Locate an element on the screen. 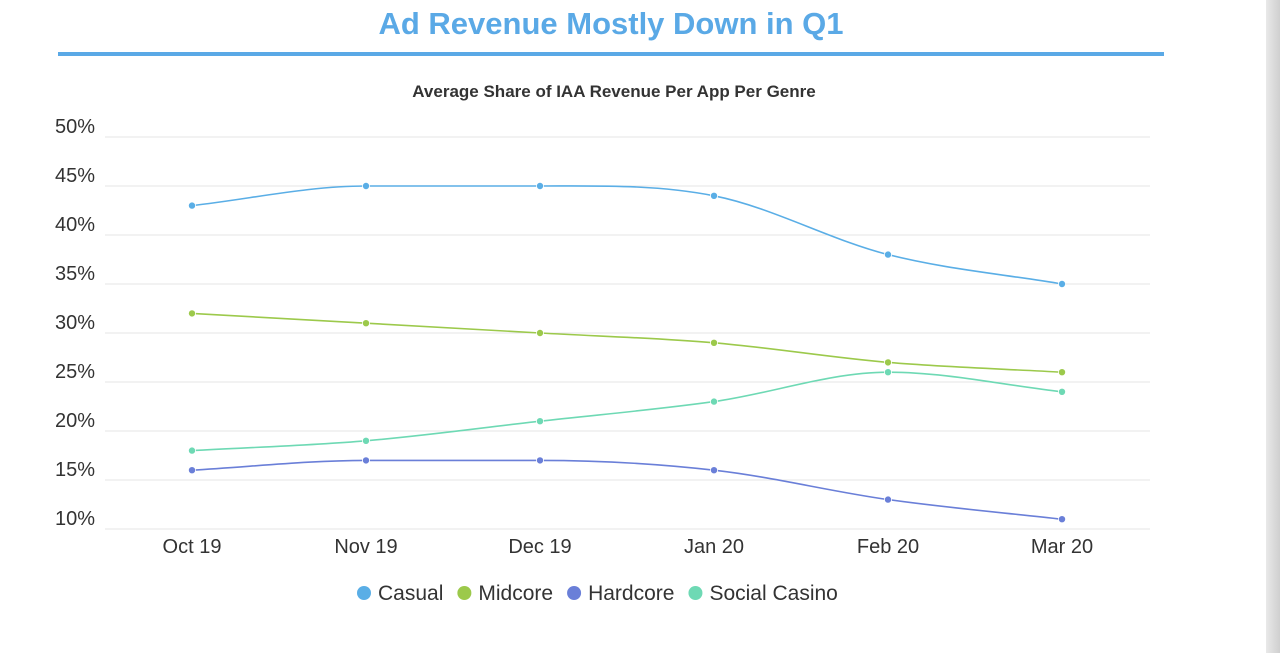 Image resolution: width=1280 pixels, height=653 pixels. y-tick-label: 40% is located at coordinates (75, 225).